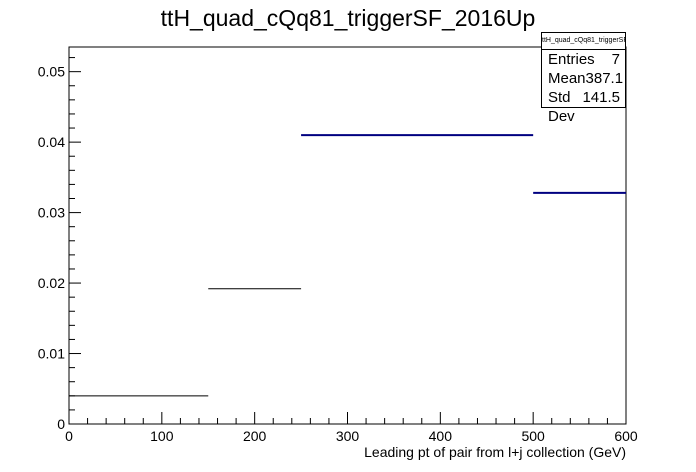 This screenshot has width=696, height=472. Describe the element at coordinates (51, 283) in the screenshot. I see `y-tick-label: 0.02` at that location.